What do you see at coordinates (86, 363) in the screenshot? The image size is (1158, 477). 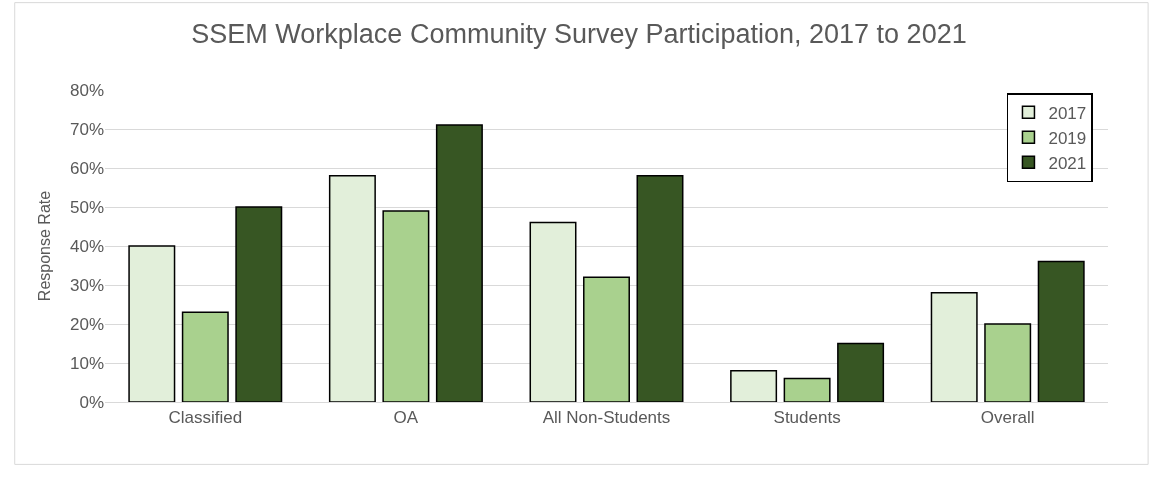 I see `y-tick-label: 10%` at bounding box center [86, 363].